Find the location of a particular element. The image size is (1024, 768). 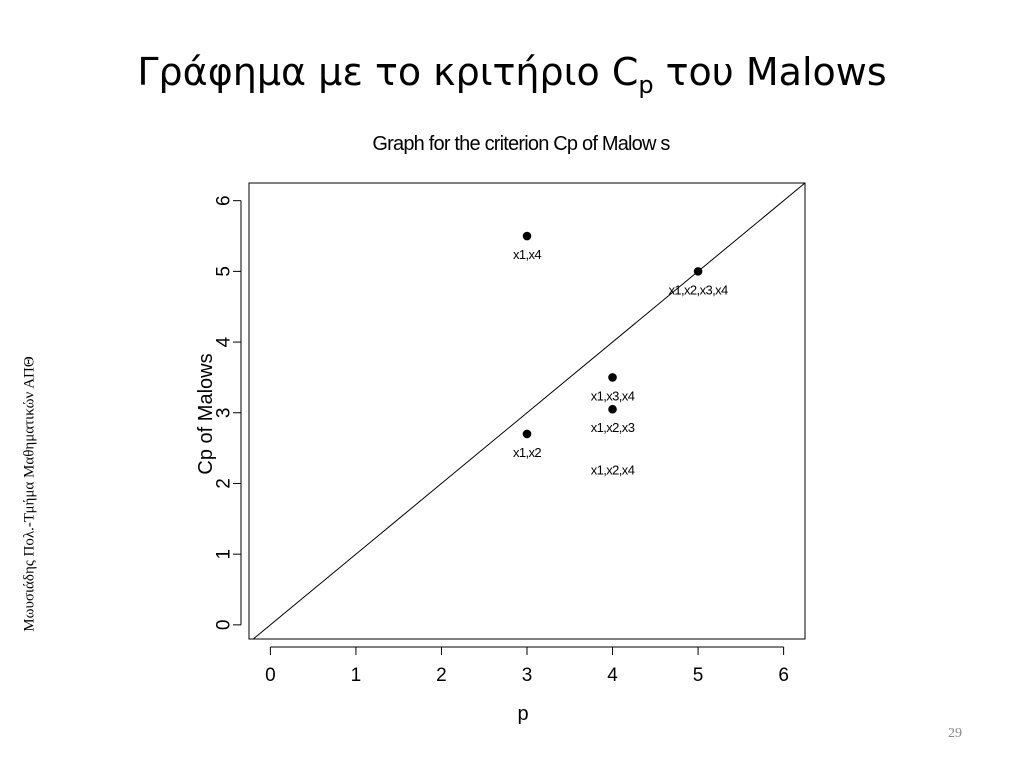

y-tick-label: 4 is located at coordinates (224, 341).